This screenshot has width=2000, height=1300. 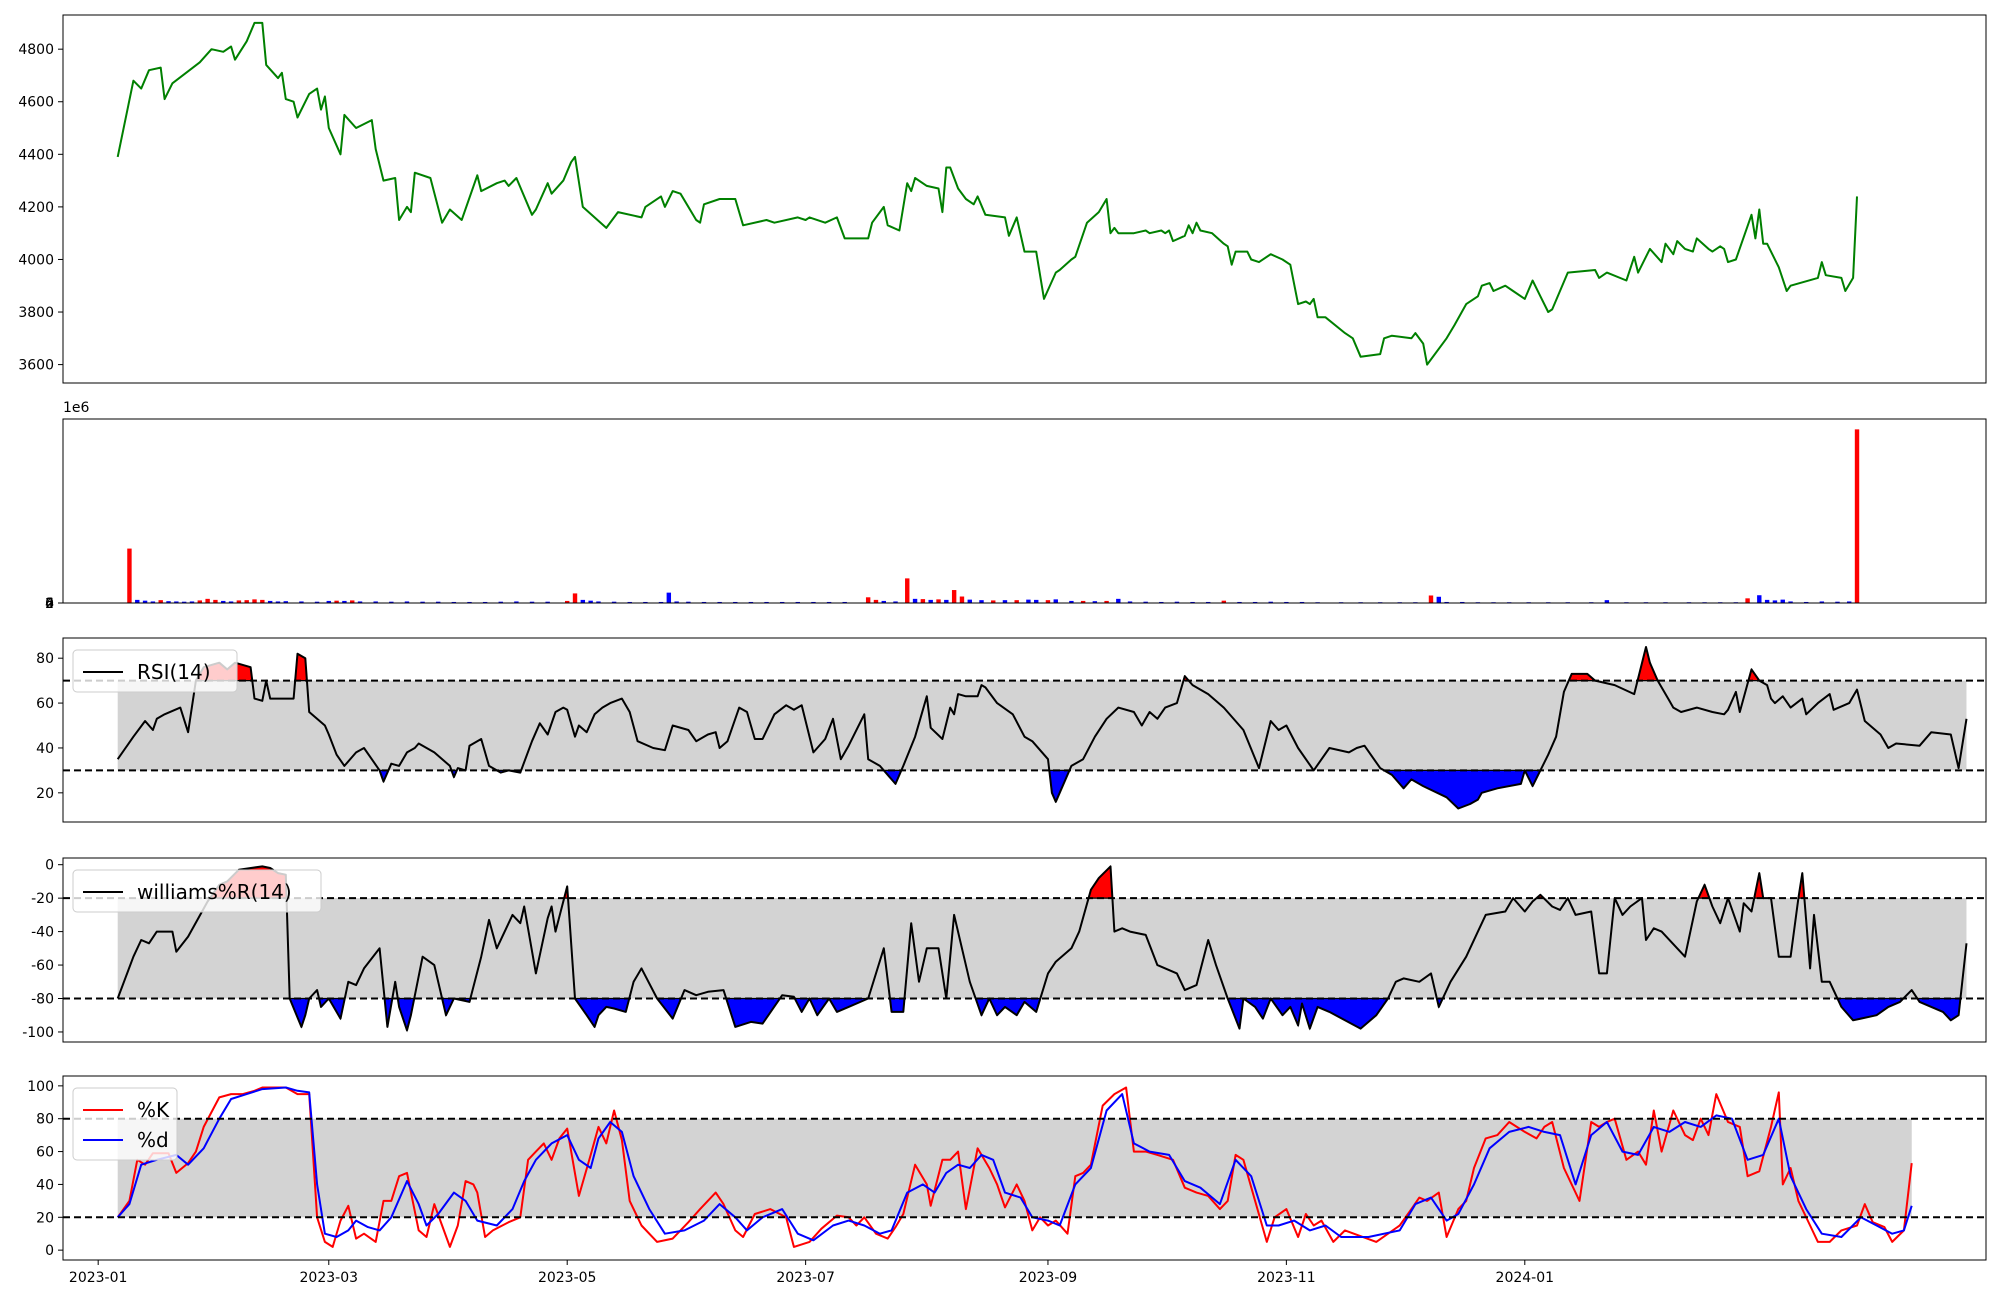 I want to click on price-ytick-label: 3800, so click(x=36, y=313).